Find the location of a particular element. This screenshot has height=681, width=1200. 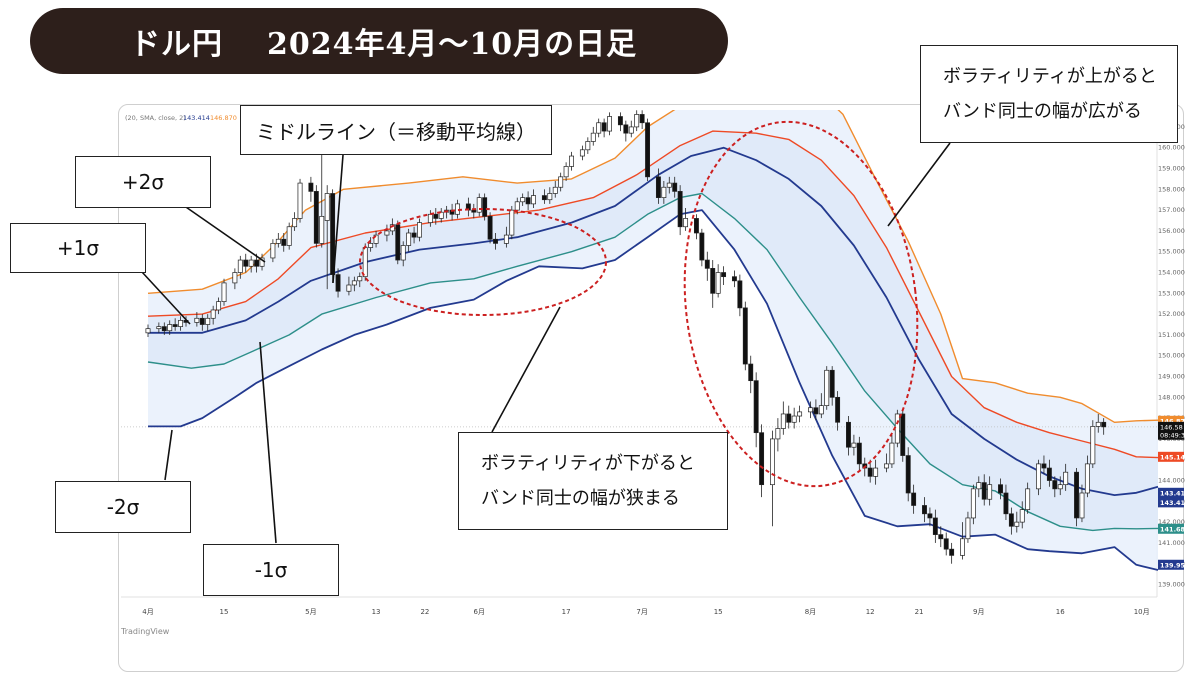

y-tick-label: 157.000 is located at coordinates (1171, 210).